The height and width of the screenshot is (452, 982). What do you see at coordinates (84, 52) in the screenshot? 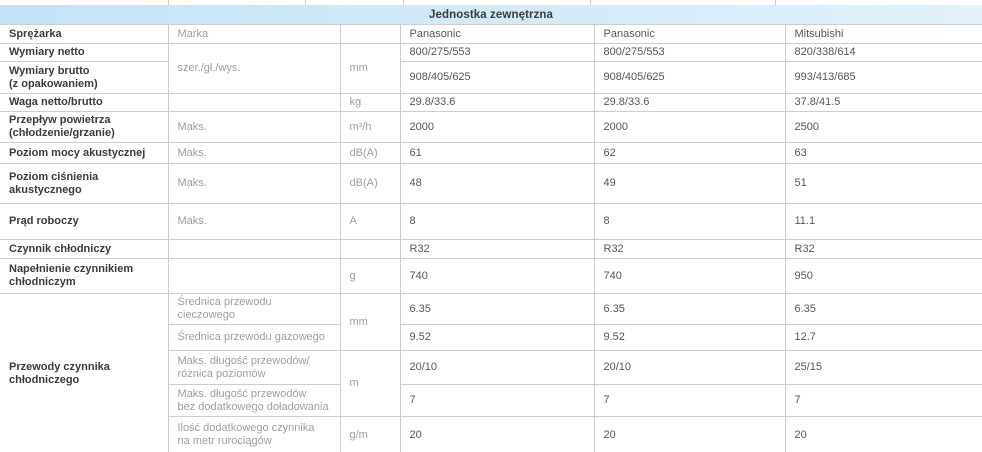
I see `row-label: Wymiary netto` at bounding box center [84, 52].